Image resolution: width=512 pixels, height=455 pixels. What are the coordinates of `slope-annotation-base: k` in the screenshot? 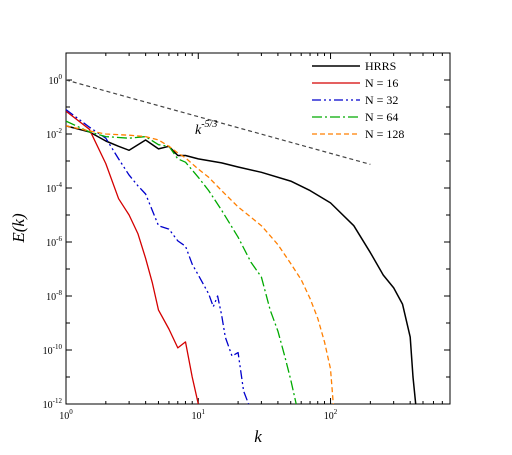 It's located at (198, 130).